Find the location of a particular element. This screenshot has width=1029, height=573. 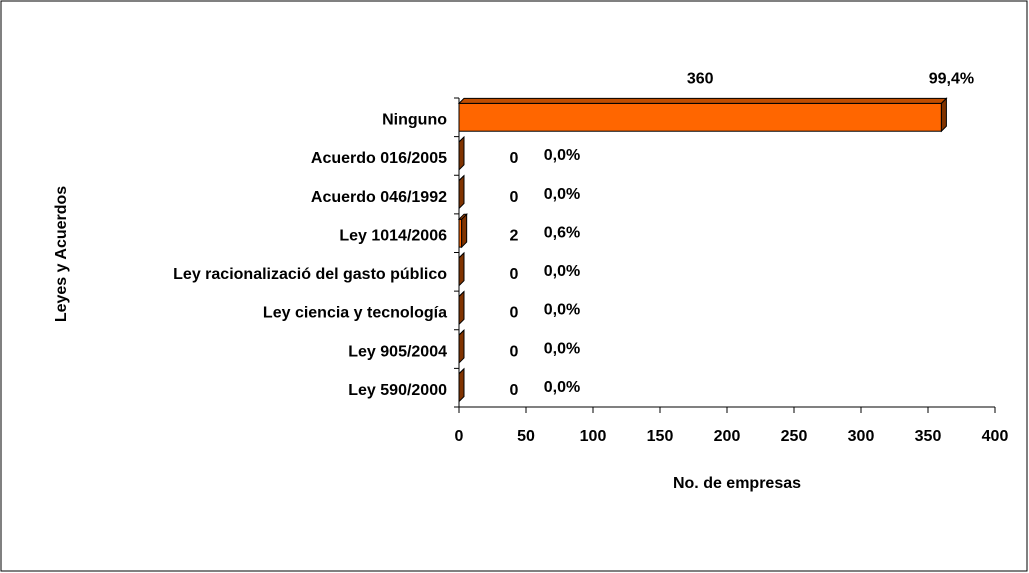

x-axis-title: No. de empresas is located at coordinates (737, 483).